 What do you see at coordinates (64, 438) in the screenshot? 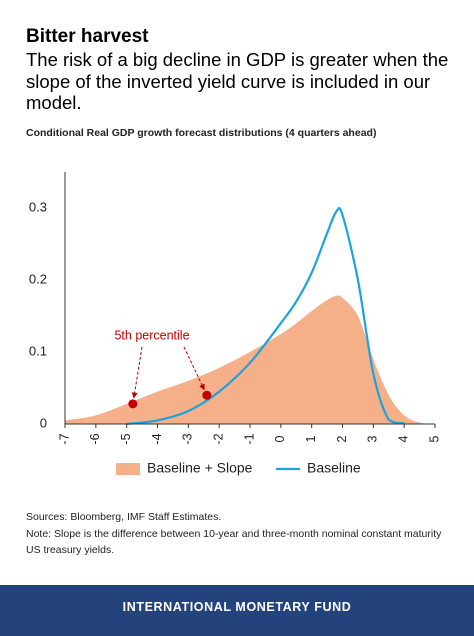
I see `x-tick-label: -7` at bounding box center [64, 438].